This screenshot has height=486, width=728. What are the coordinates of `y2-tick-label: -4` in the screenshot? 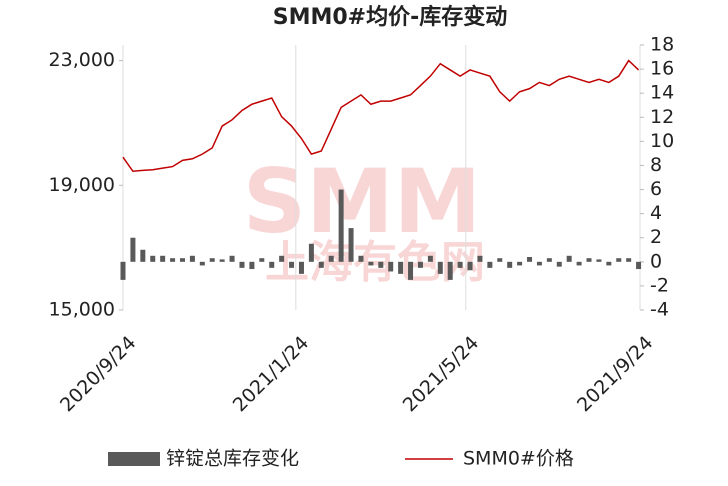 It's located at (659, 310).